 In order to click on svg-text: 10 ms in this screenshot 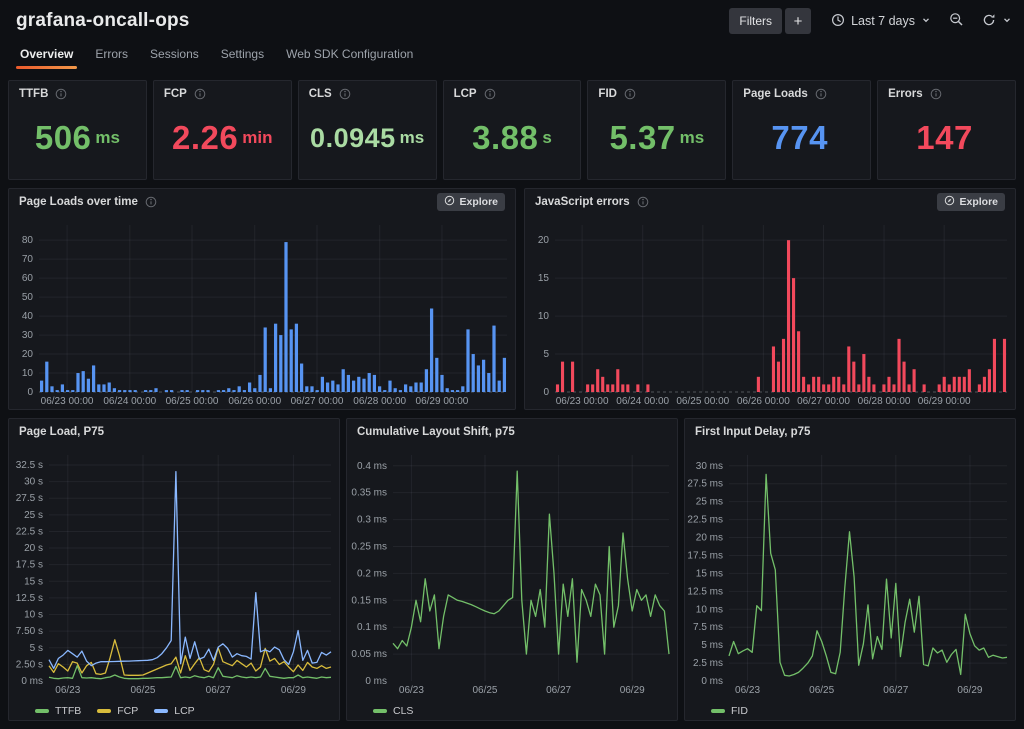, I will do `click(709, 609)`.